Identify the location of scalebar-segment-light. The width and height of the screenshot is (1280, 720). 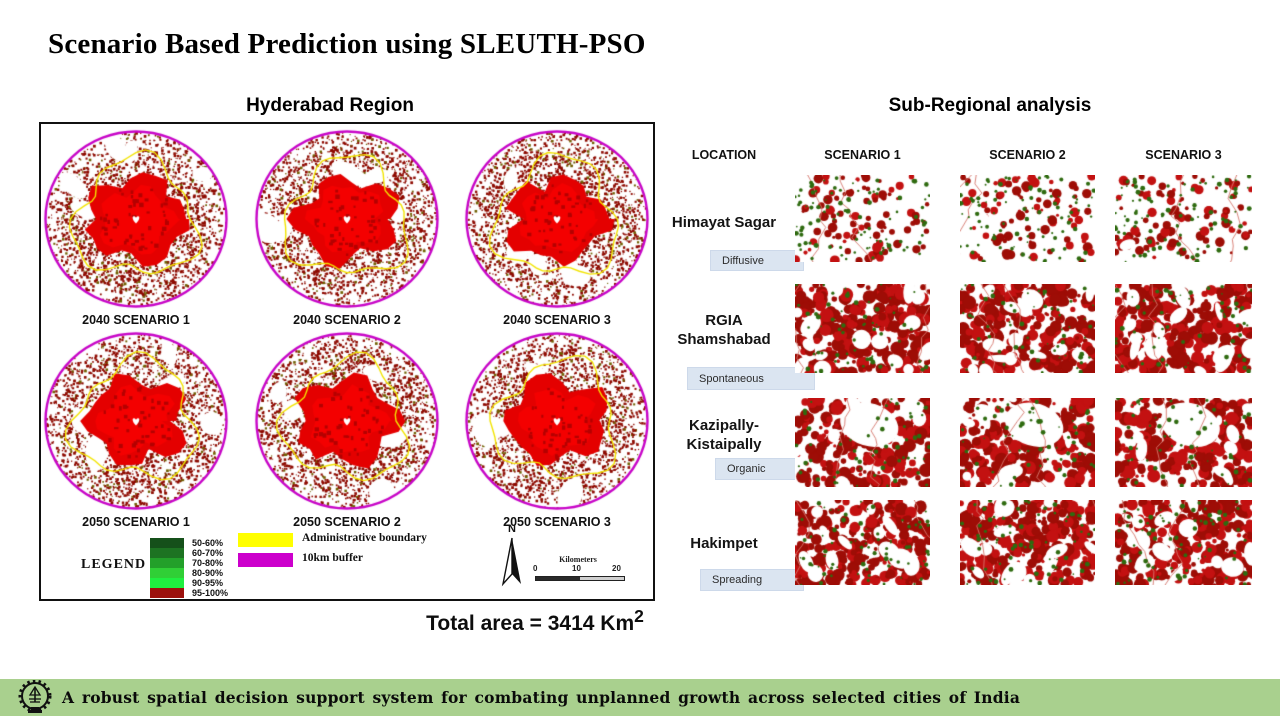
(602, 578).